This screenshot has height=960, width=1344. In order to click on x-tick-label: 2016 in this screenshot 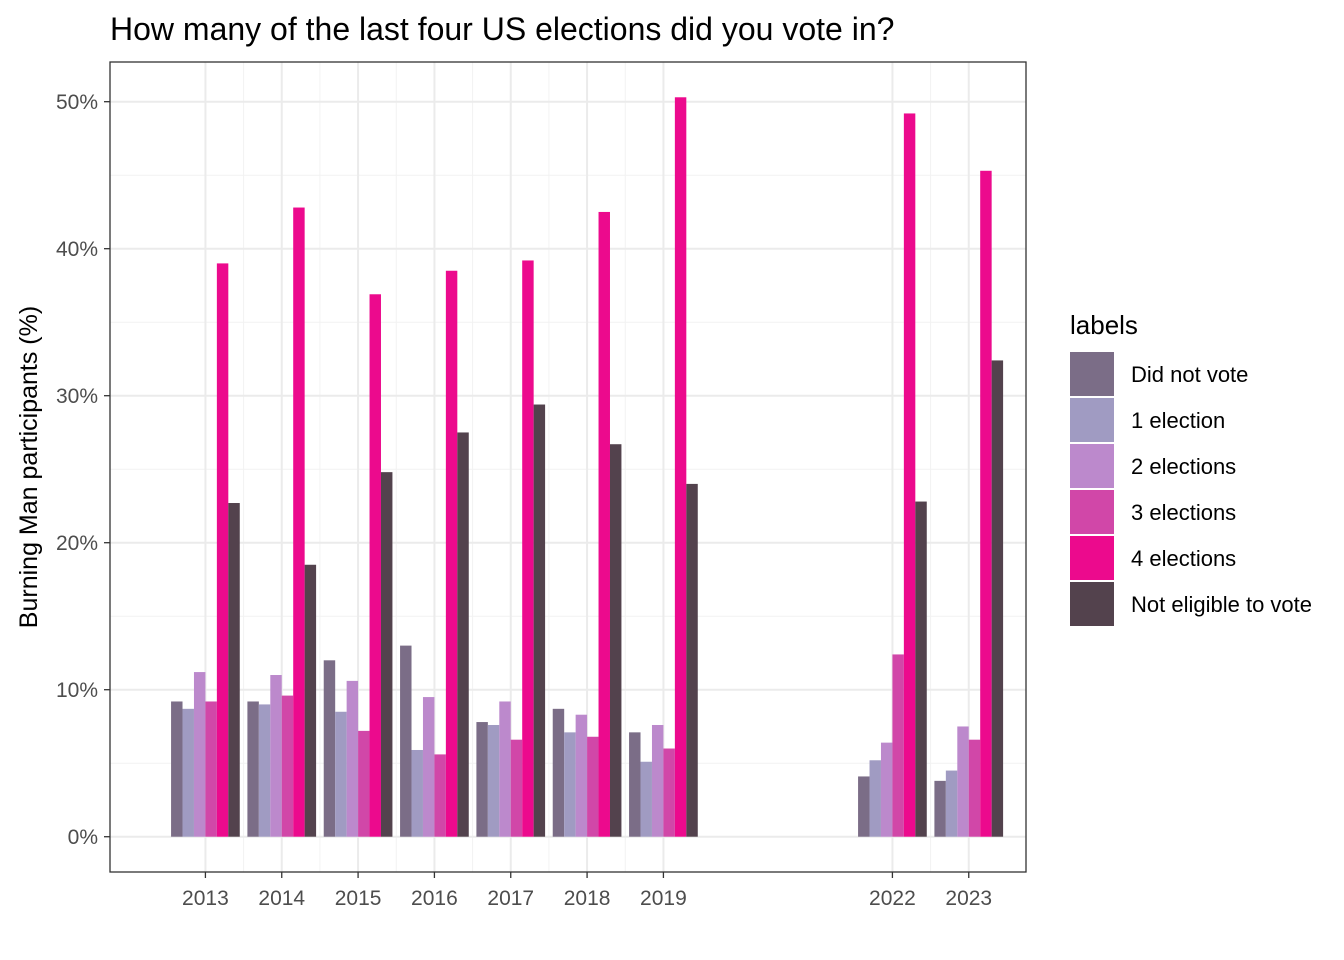, I will do `click(434, 898)`.